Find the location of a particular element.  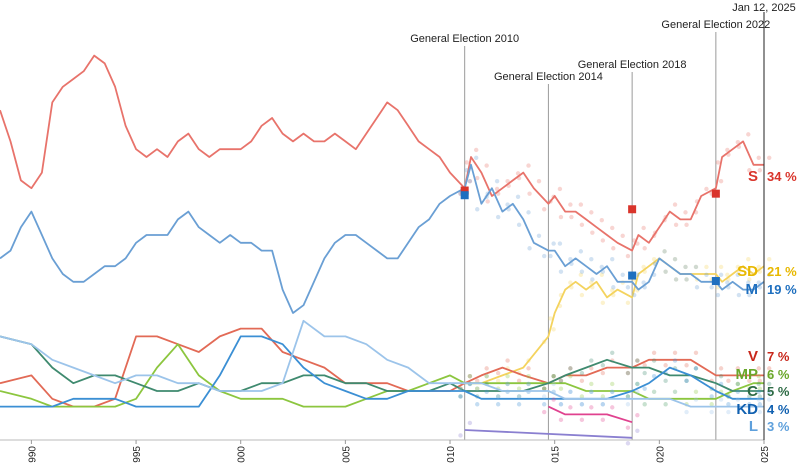

election-label: General Election 2018 is located at coordinates (632, 65).